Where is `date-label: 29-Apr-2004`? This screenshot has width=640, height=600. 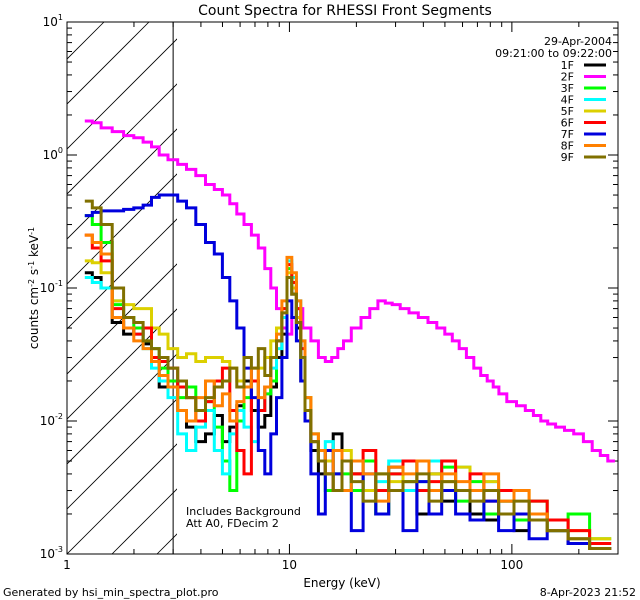
date-label: 29-Apr-2004 is located at coordinates (578, 41).